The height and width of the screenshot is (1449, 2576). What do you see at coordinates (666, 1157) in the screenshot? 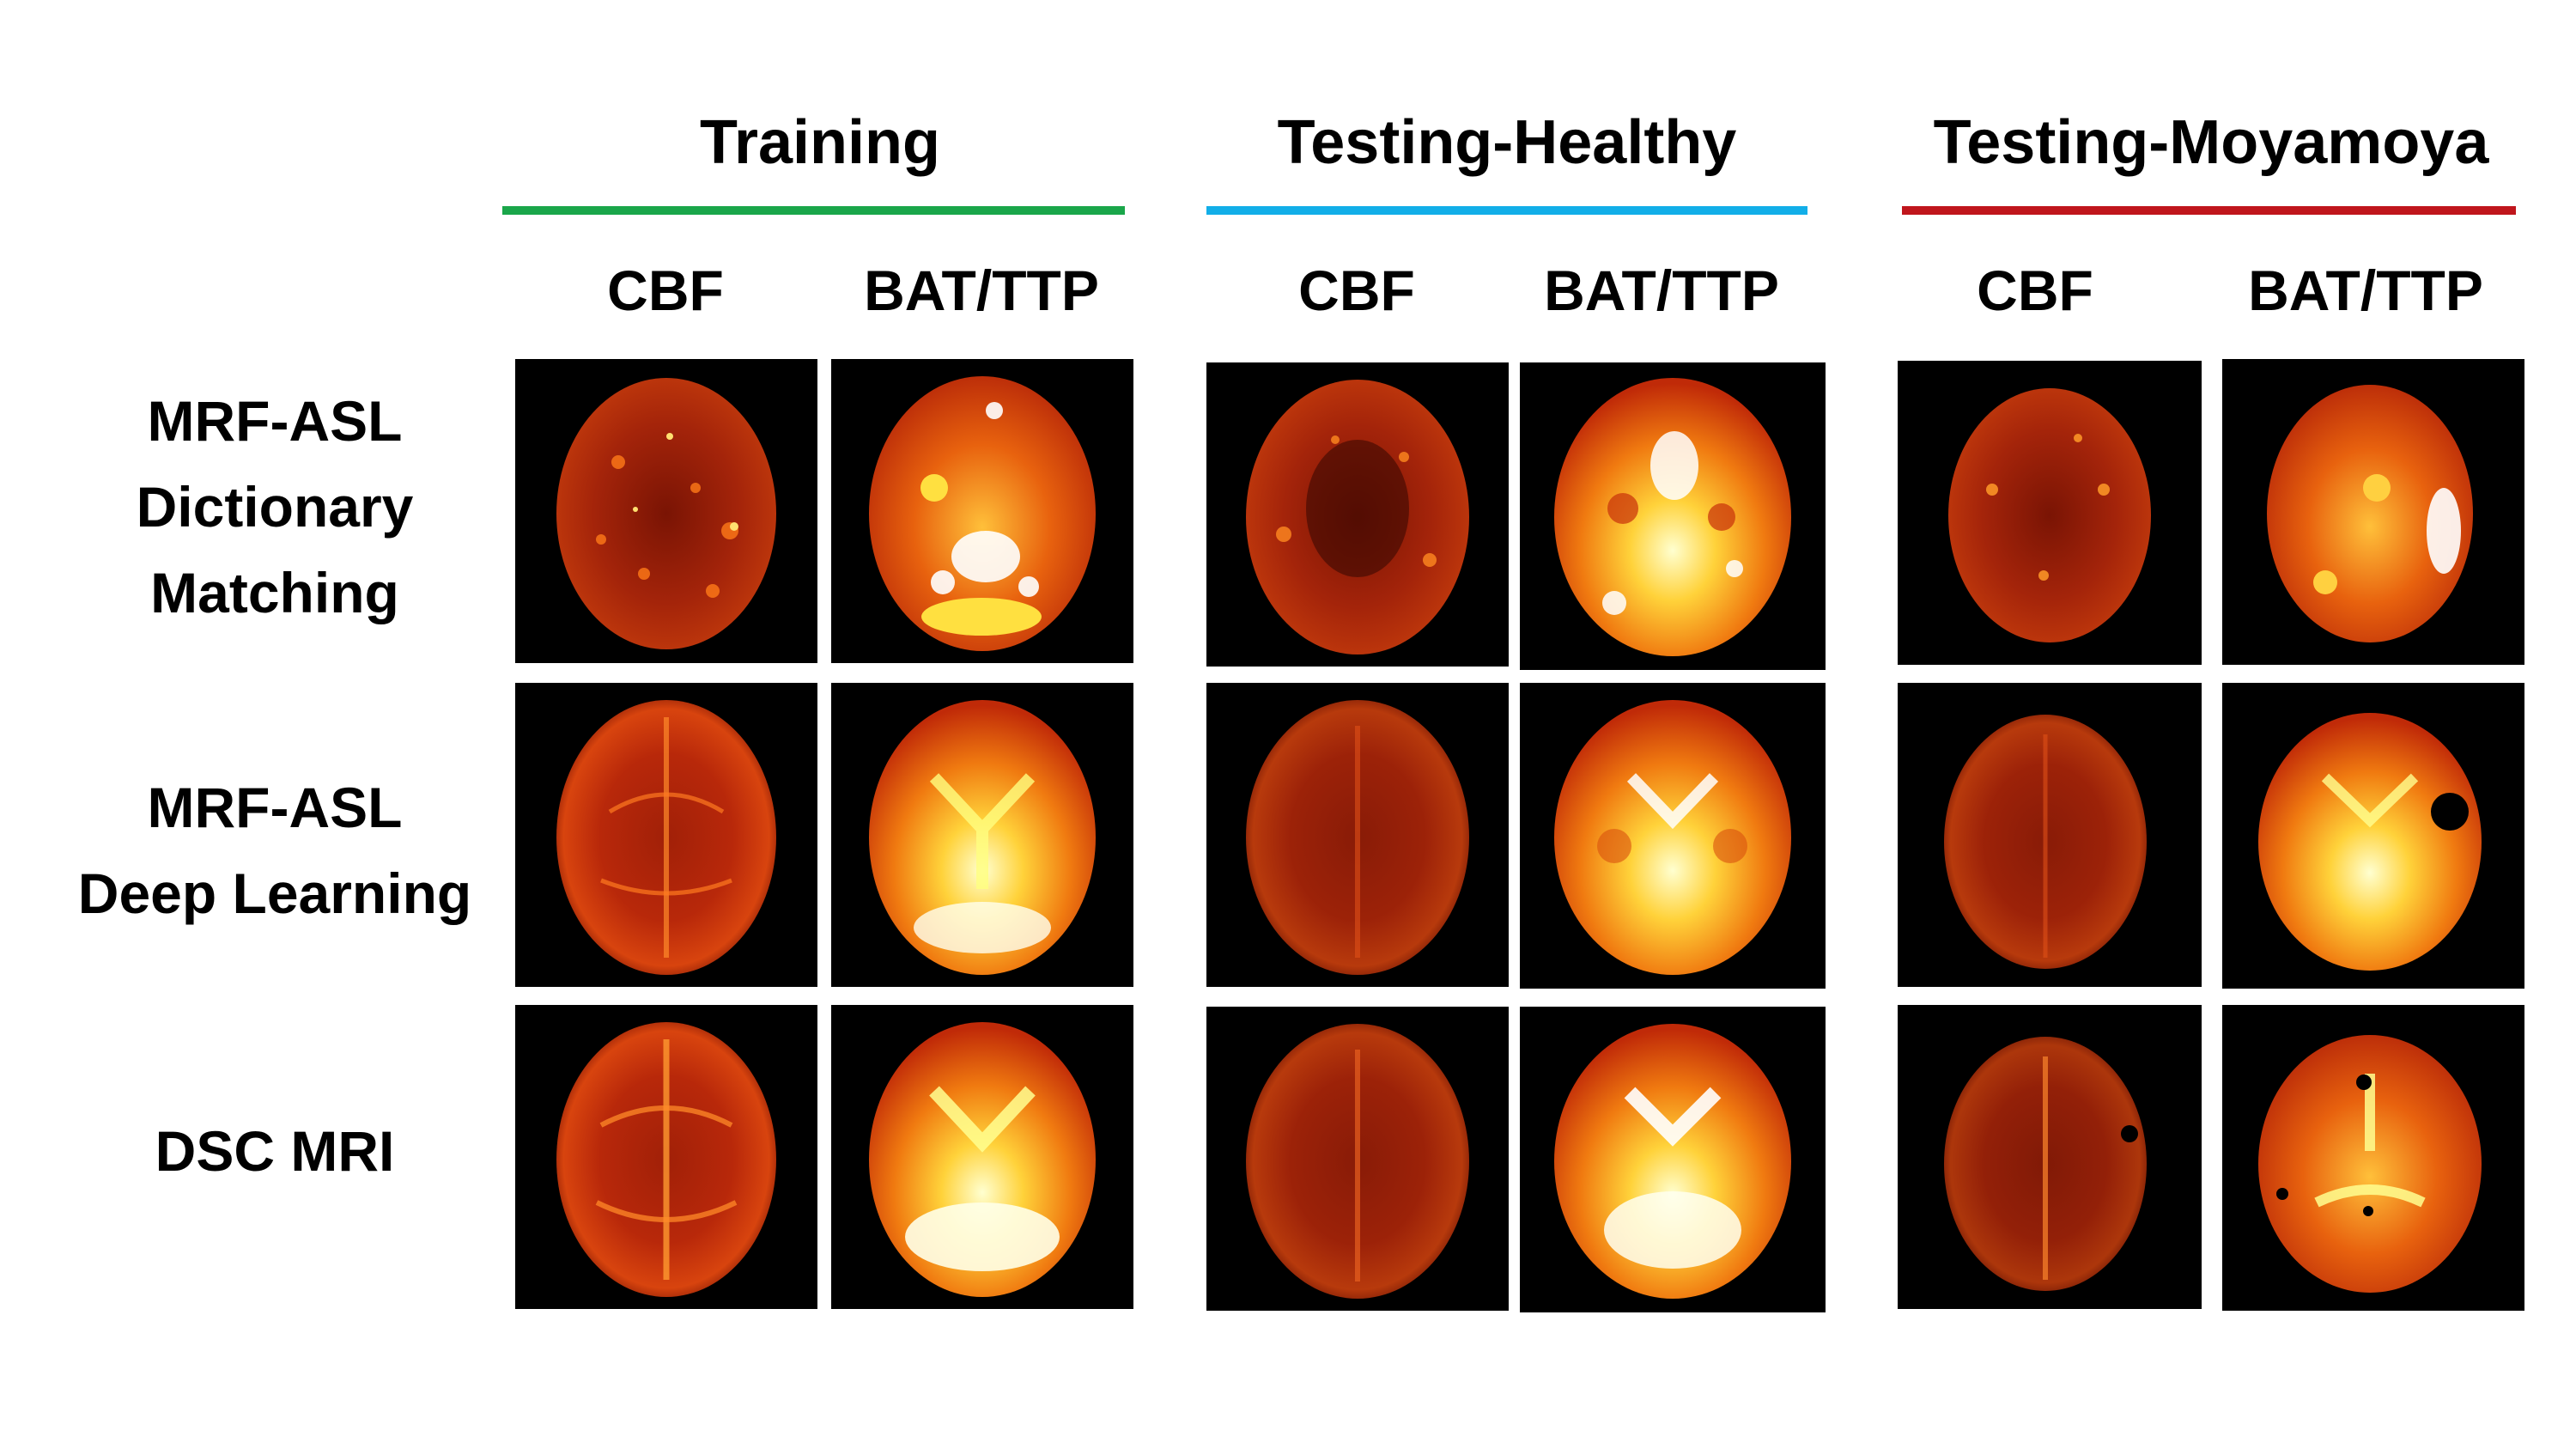
I see `brain-map-training-cbf-dsc` at bounding box center [666, 1157].